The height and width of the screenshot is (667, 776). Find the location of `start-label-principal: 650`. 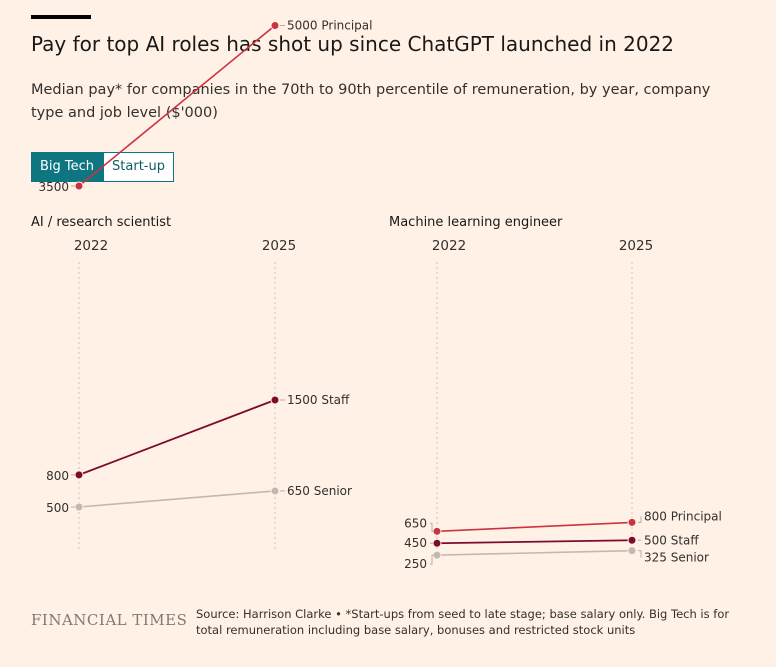

start-label-principal: 650 is located at coordinates (415, 523).